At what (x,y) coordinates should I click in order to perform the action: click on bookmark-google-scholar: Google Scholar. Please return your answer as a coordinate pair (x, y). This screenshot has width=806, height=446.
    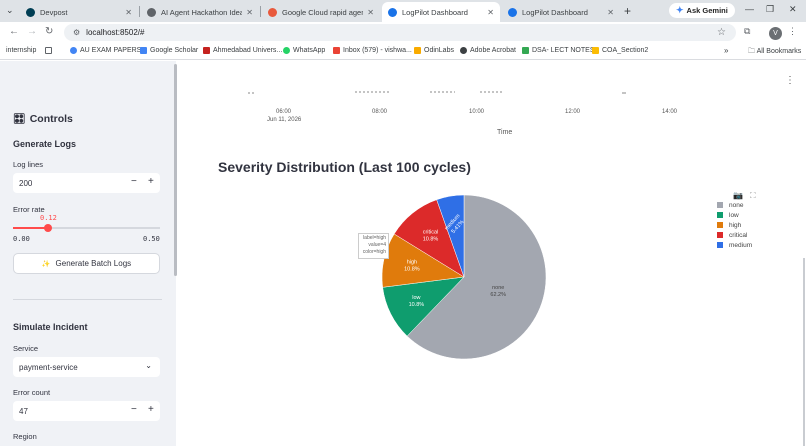
    Looking at the image, I should click on (169, 50).